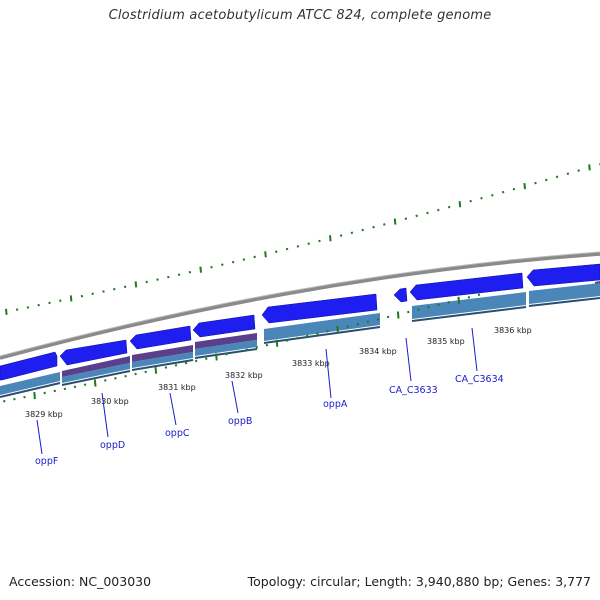  What do you see at coordinates (335, 404) in the screenshot?
I see `gene-label: oppA` at bounding box center [335, 404].